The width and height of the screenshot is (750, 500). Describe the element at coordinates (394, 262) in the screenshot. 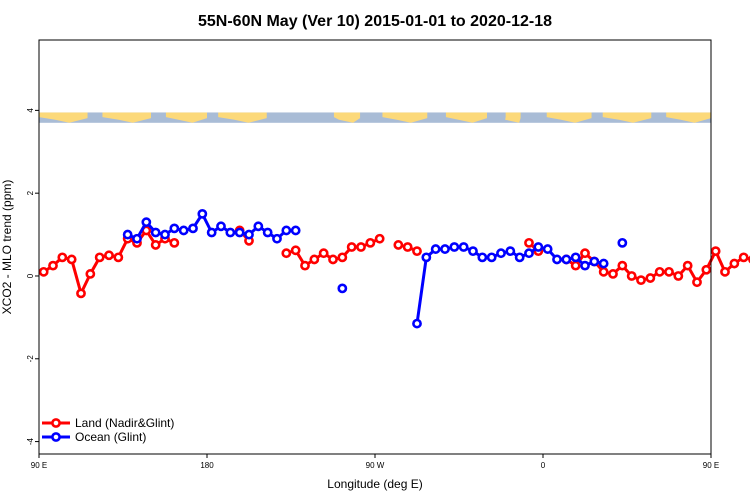

I see `series-land` at that location.